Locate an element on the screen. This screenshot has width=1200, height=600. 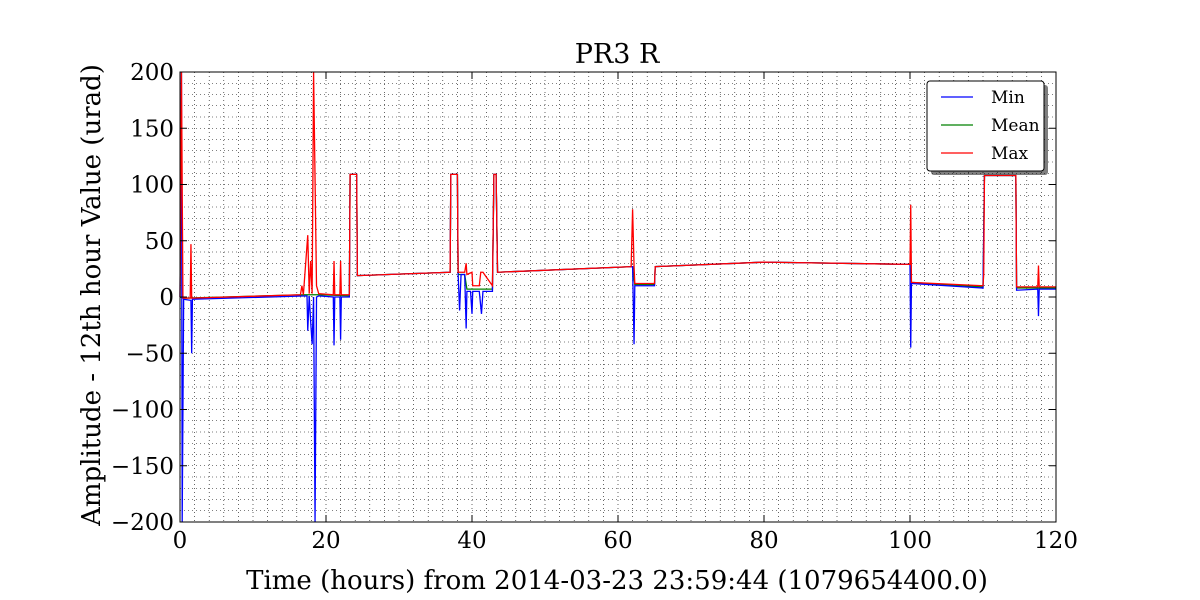
legend-entries: Min Mean Max is located at coordinates (990, 126).